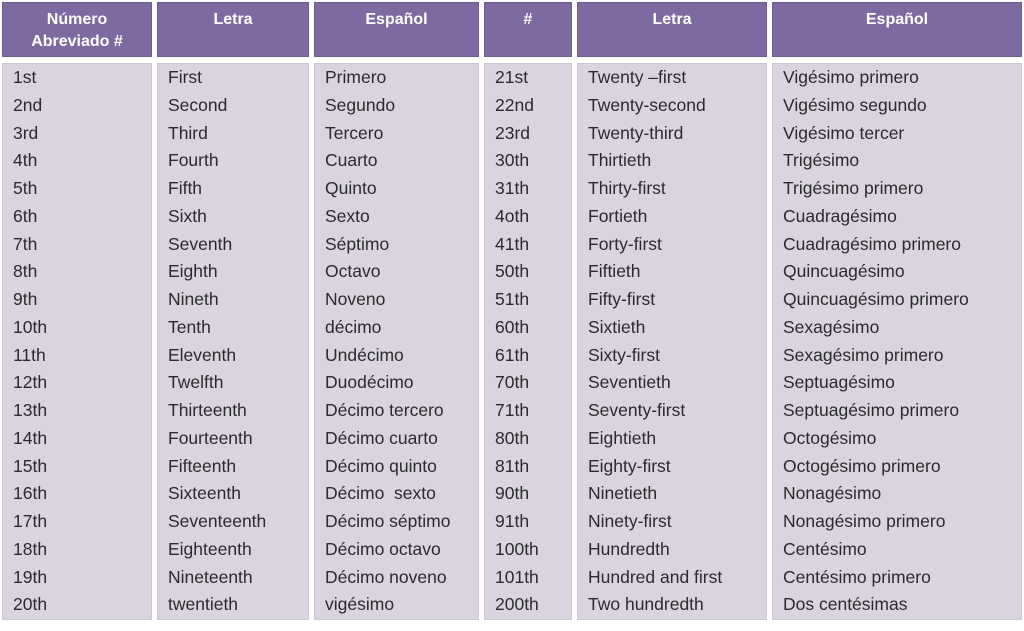 This screenshot has width=1024, height=631. I want to click on table-cell: vigésimo, so click(360, 604).